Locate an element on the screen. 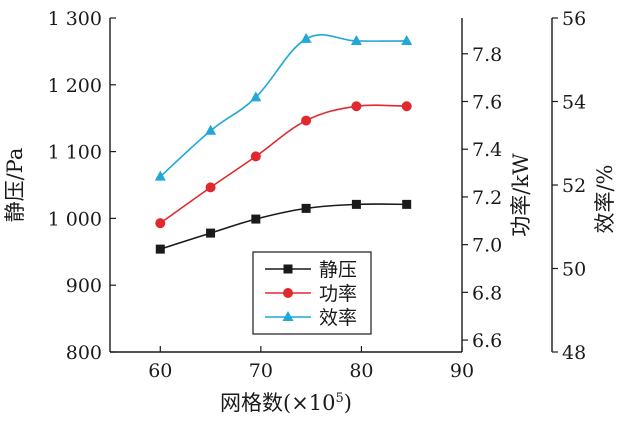 This screenshot has height=421, width=630. x-axis-label-exponent: 5 is located at coordinates (340, 398).